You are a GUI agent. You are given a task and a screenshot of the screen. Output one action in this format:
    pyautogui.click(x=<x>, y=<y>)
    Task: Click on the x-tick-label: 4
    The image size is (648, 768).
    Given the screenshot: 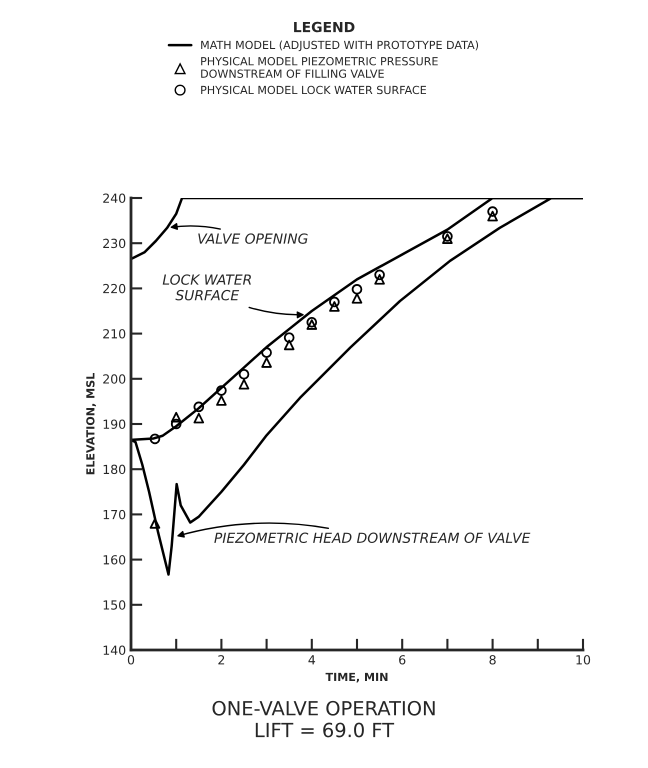 What is the action you would take?
    pyautogui.click(x=312, y=659)
    